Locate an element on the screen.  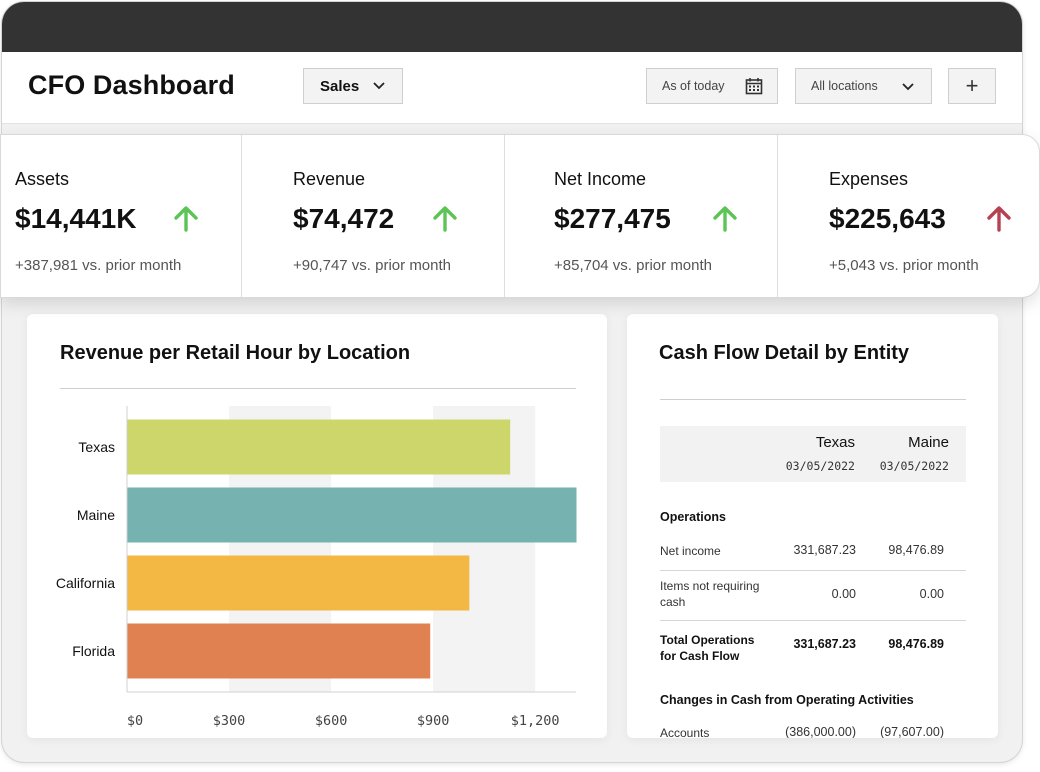
location-filter-label: All locations is located at coordinates (844, 86).